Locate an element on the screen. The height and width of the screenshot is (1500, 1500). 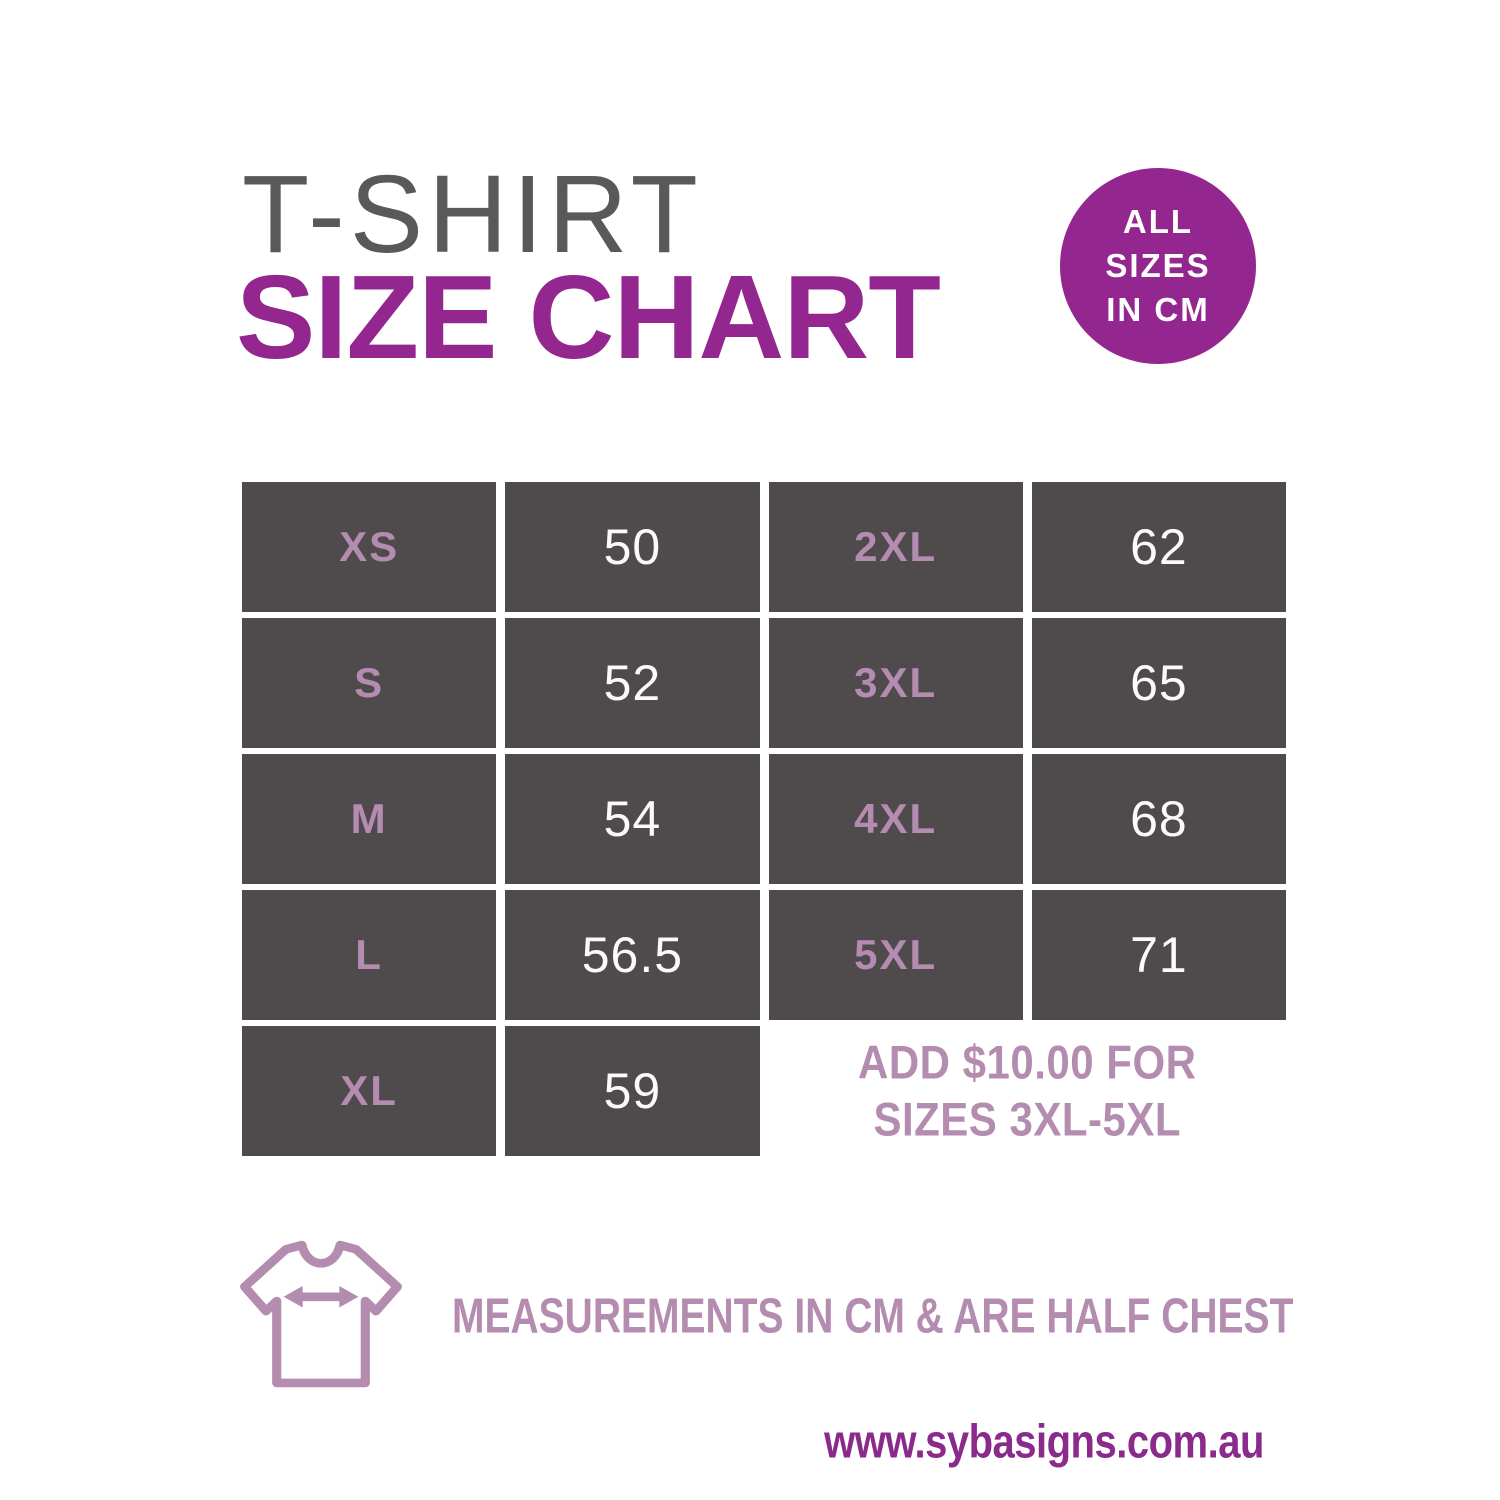
cell-size-s: S is located at coordinates (369, 683).